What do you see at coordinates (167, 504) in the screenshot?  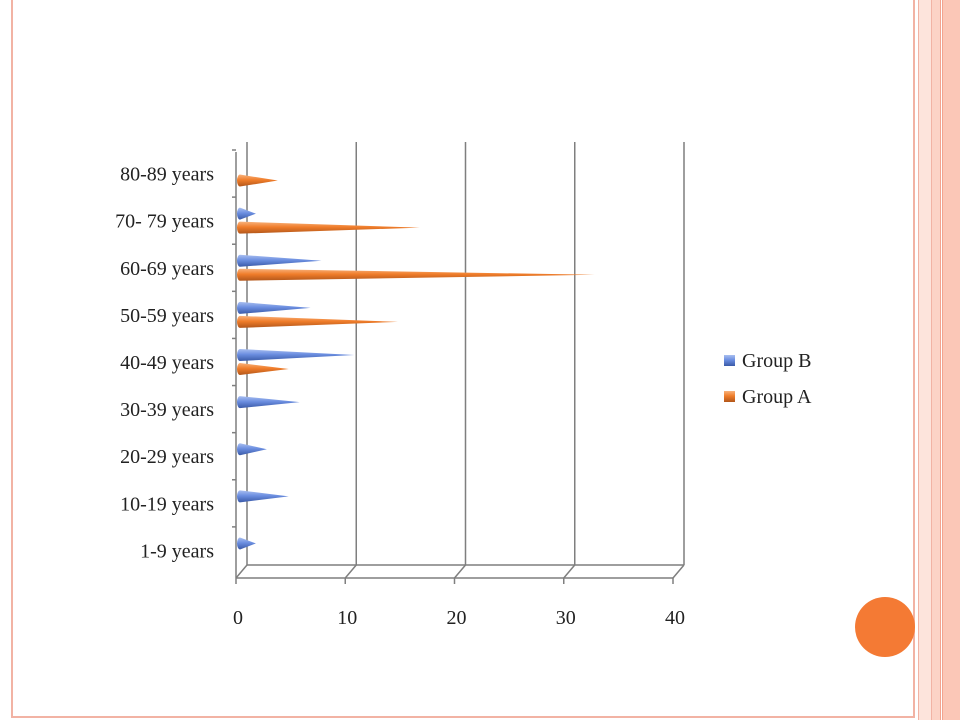 I see `category-label: 10-19 years` at bounding box center [167, 504].